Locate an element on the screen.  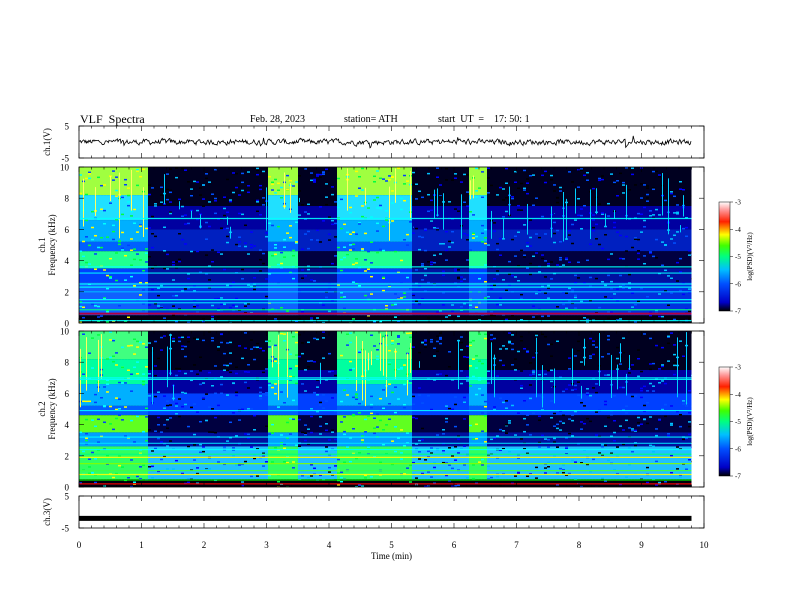
ch1-colorbar: -3 -4 -5 -6 -7 log(PSD)(V²/Hz) is located at coordinates (736, 257).